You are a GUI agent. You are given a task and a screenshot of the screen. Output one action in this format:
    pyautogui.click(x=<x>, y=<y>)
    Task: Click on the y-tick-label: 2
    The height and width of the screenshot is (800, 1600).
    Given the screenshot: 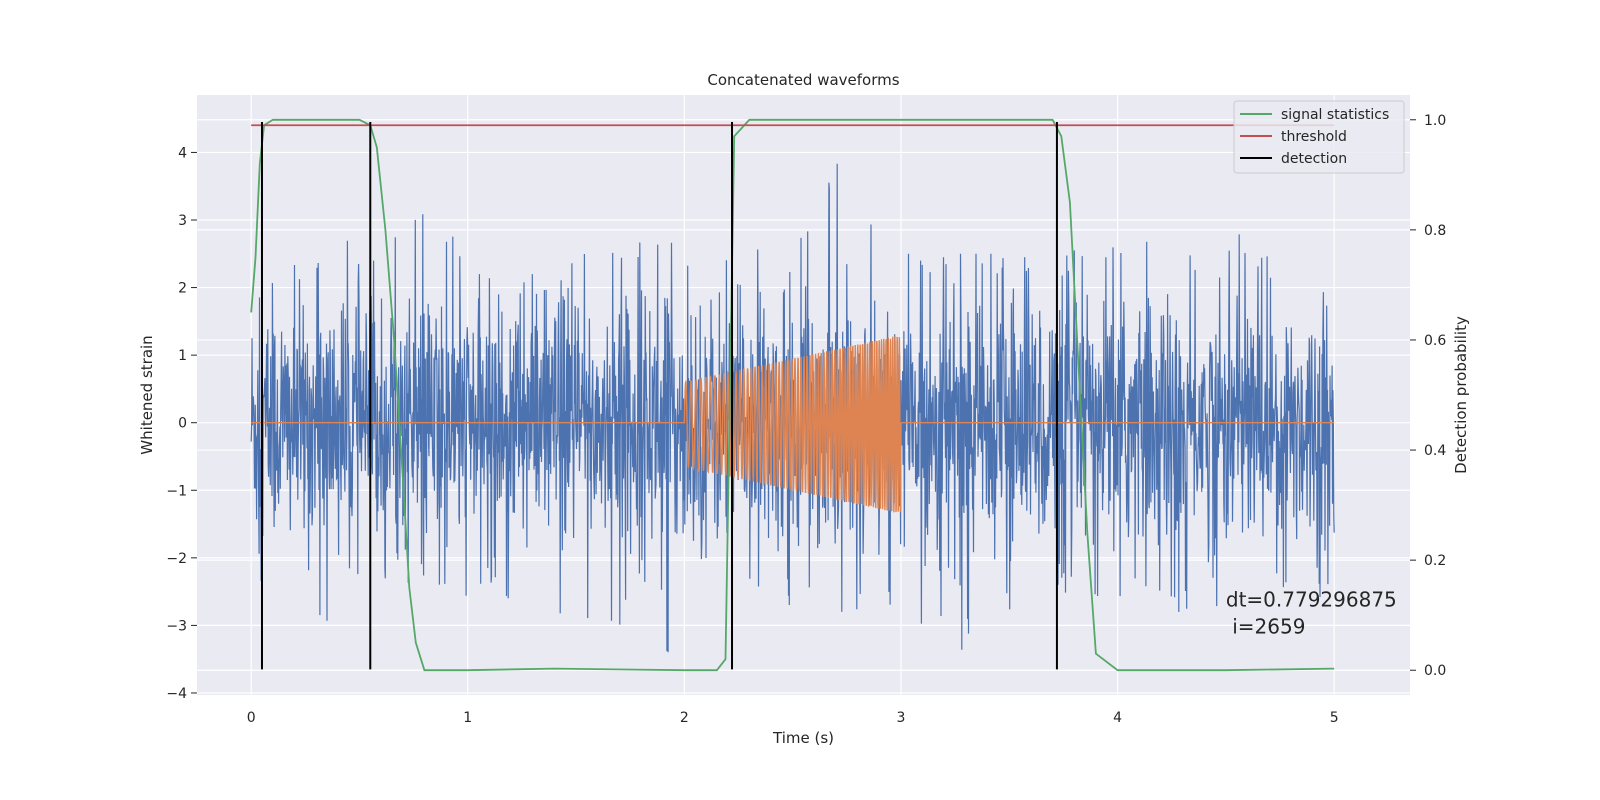 What is the action you would take?
    pyautogui.click(x=182, y=289)
    